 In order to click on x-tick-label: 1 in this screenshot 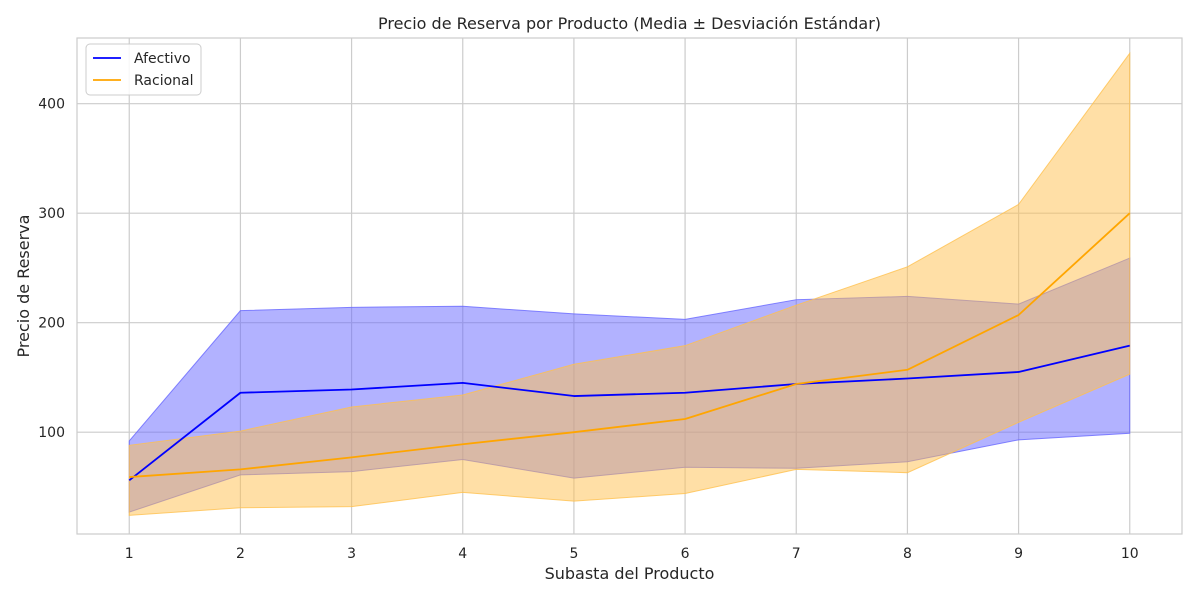, I will do `click(129, 554)`.